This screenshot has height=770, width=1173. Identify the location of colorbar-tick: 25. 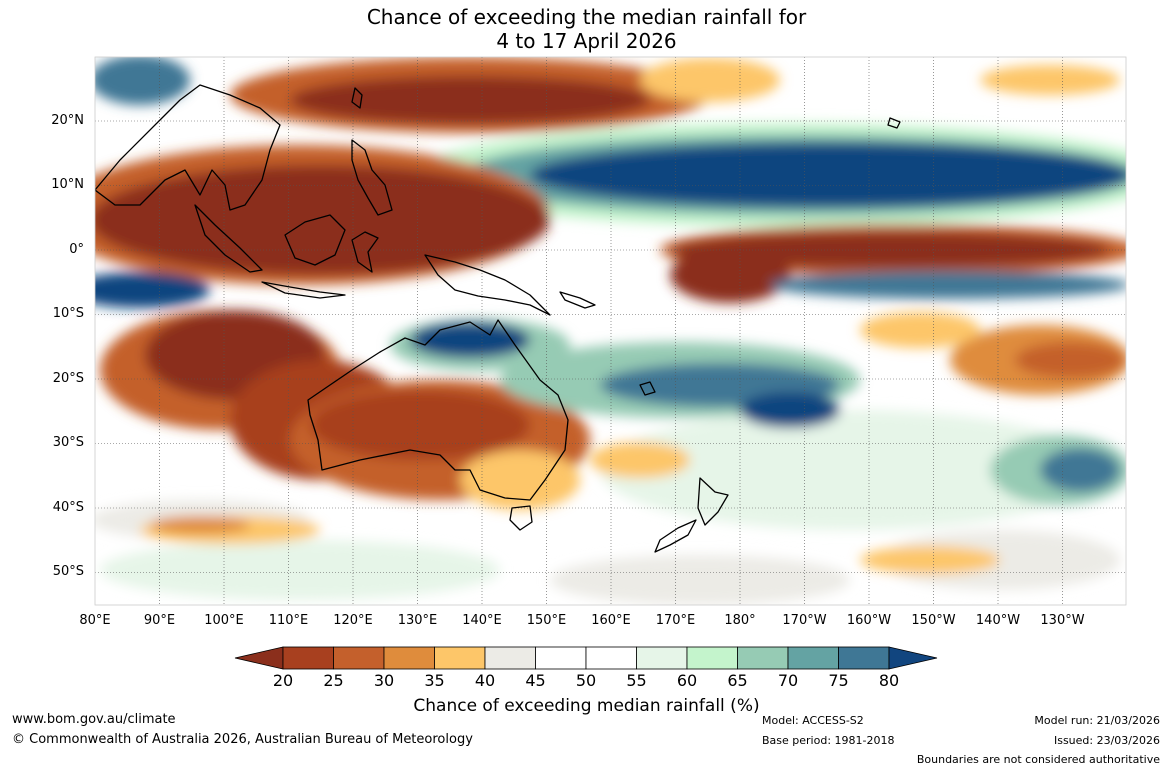
(333, 680).